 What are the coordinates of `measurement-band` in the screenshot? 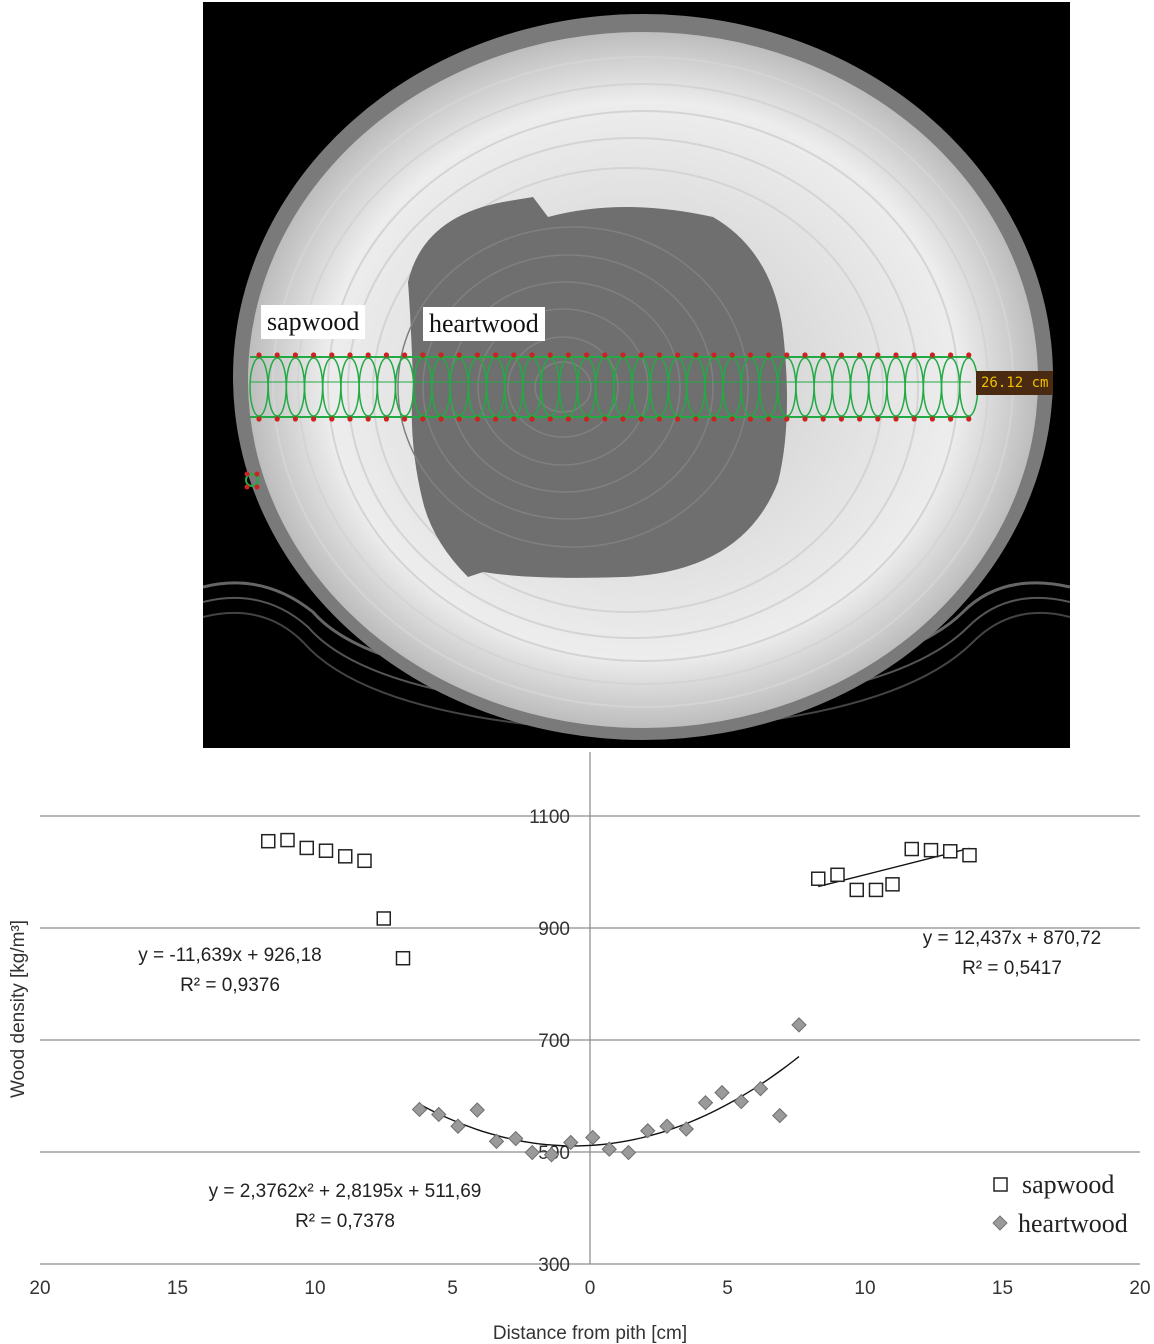 It's located at (614, 387).